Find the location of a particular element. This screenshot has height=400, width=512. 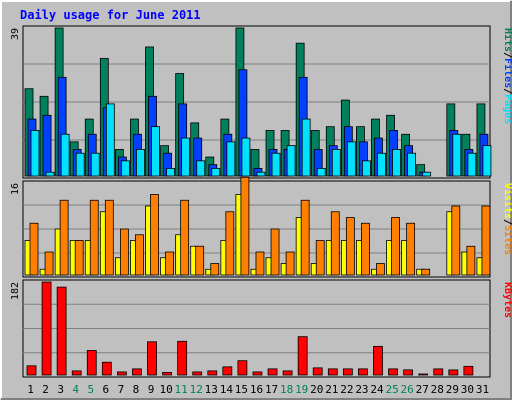

legend-item: Pages is located at coordinates (507, 109).